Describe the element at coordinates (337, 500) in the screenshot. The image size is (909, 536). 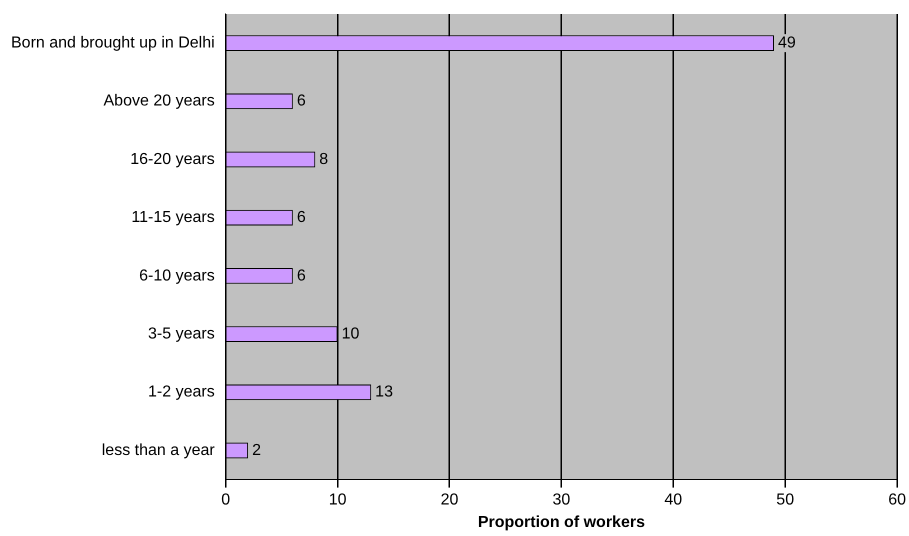
I see `x-tick-label: 10` at that location.